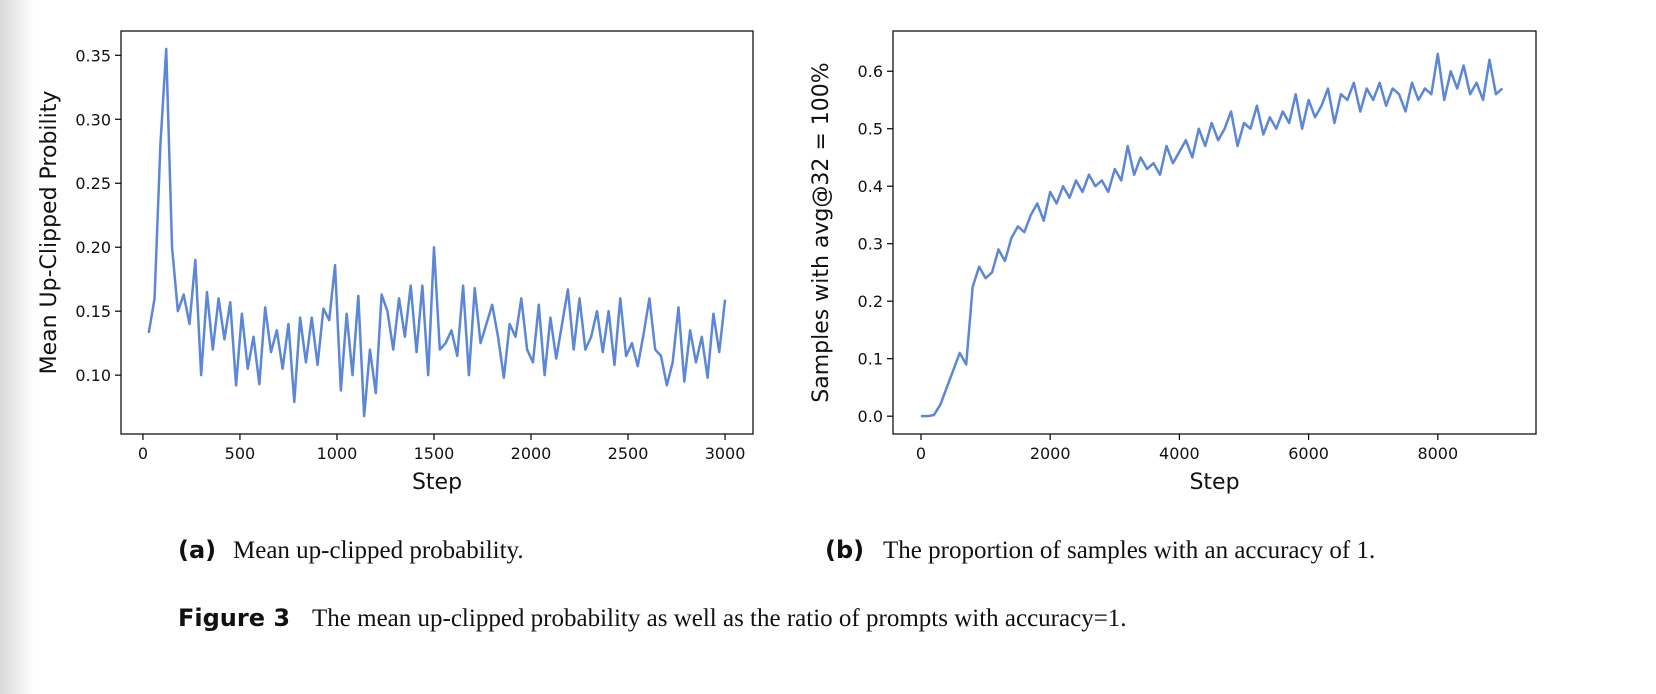 The image size is (1656, 694). Describe the element at coordinates (870, 301) in the screenshot. I see `y-tick-label: 0.2` at that location.